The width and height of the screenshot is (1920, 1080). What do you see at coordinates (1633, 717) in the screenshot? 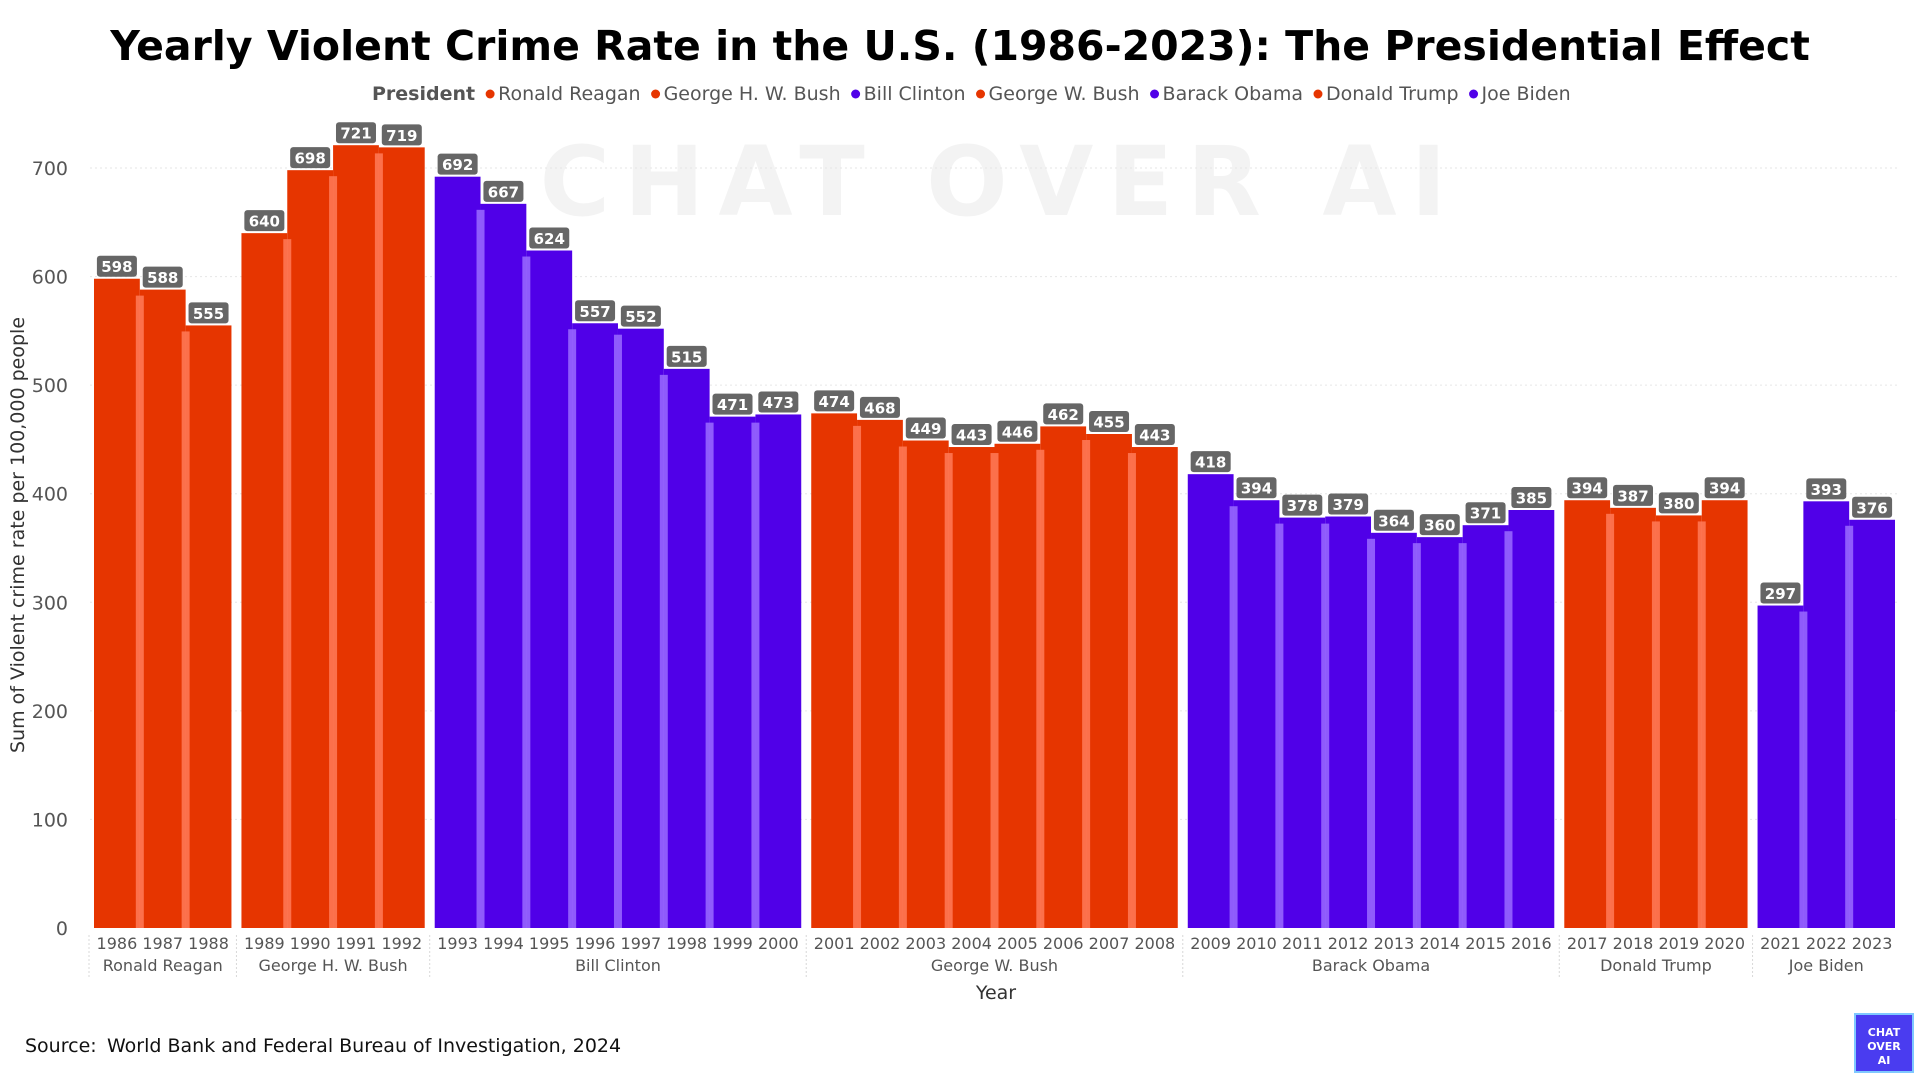
I see `bar-2018` at bounding box center [1633, 717].